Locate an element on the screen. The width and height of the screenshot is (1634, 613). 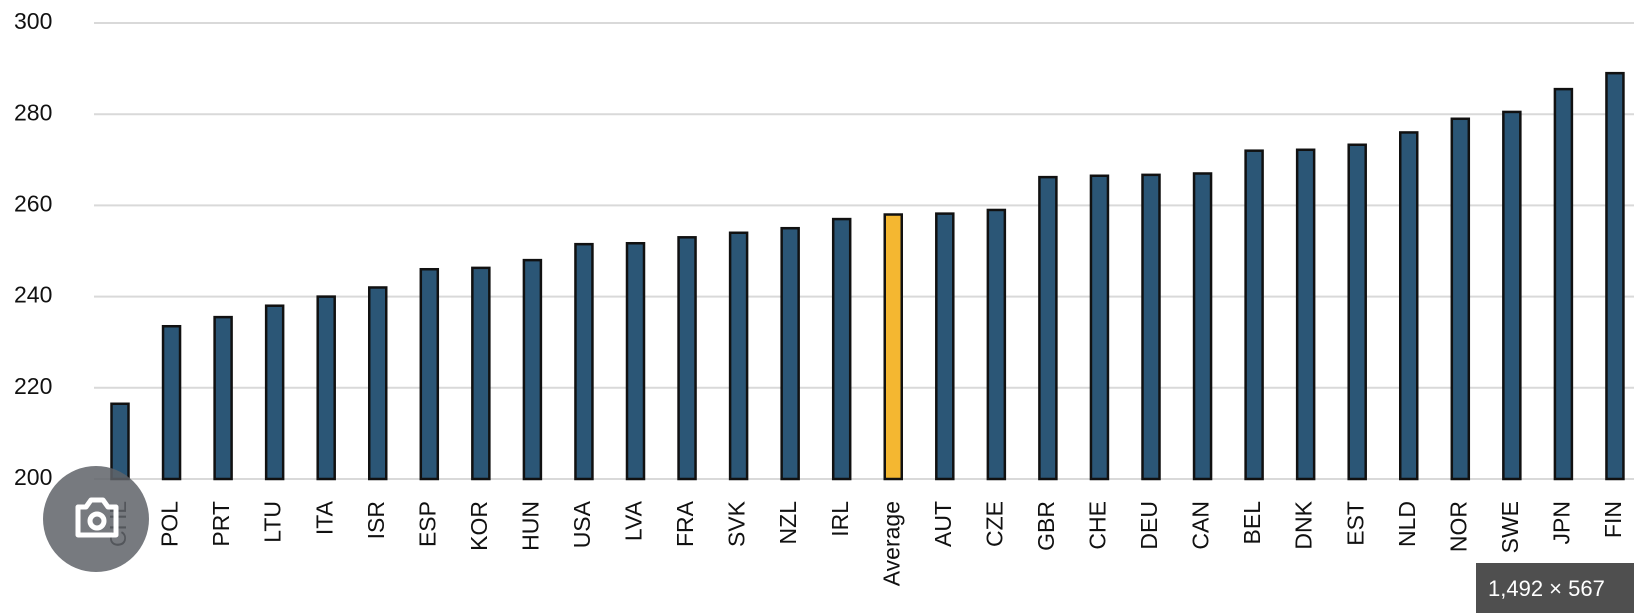
x-tick-label: USA is located at coordinates (582, 524).